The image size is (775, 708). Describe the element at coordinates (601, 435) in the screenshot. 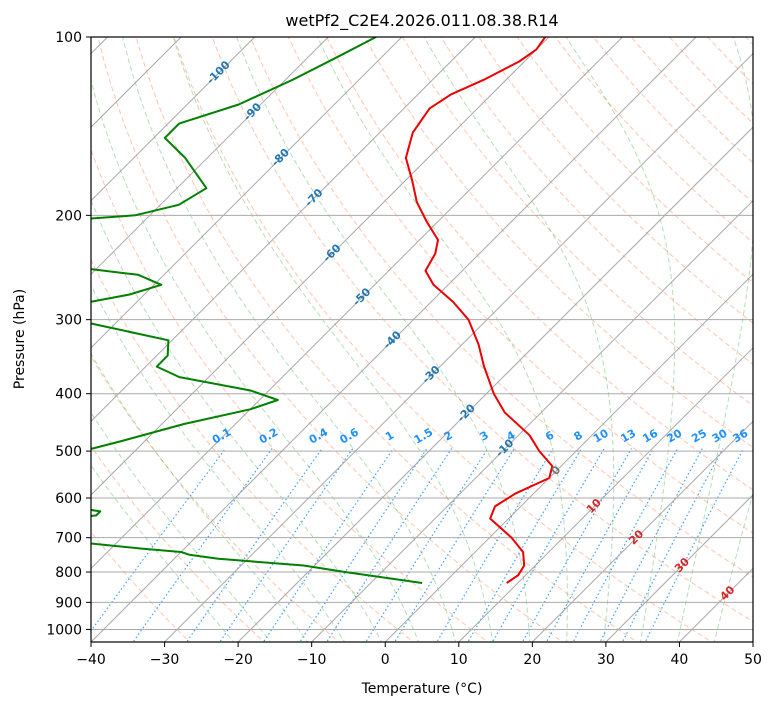

I see `mixing-ratio-label: 10` at that location.